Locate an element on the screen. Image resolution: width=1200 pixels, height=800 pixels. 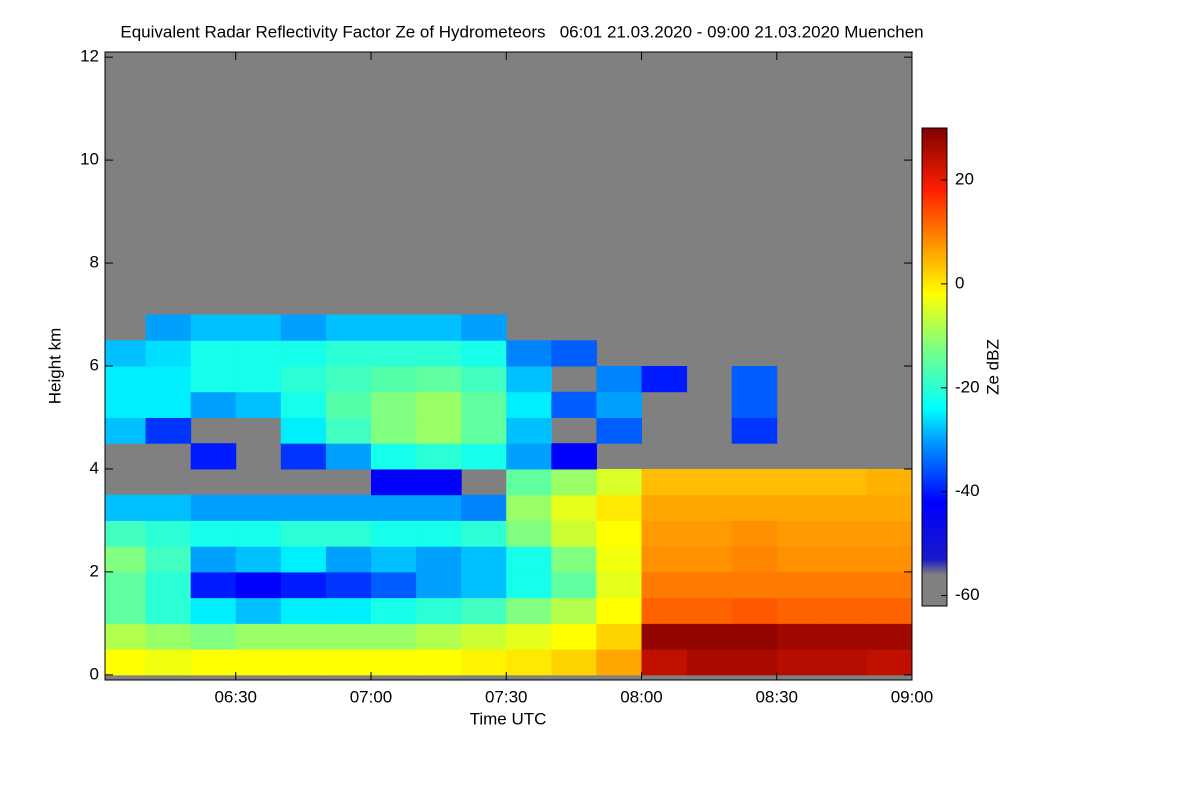
x-axis-label: Time UTC is located at coordinates (508, 718).